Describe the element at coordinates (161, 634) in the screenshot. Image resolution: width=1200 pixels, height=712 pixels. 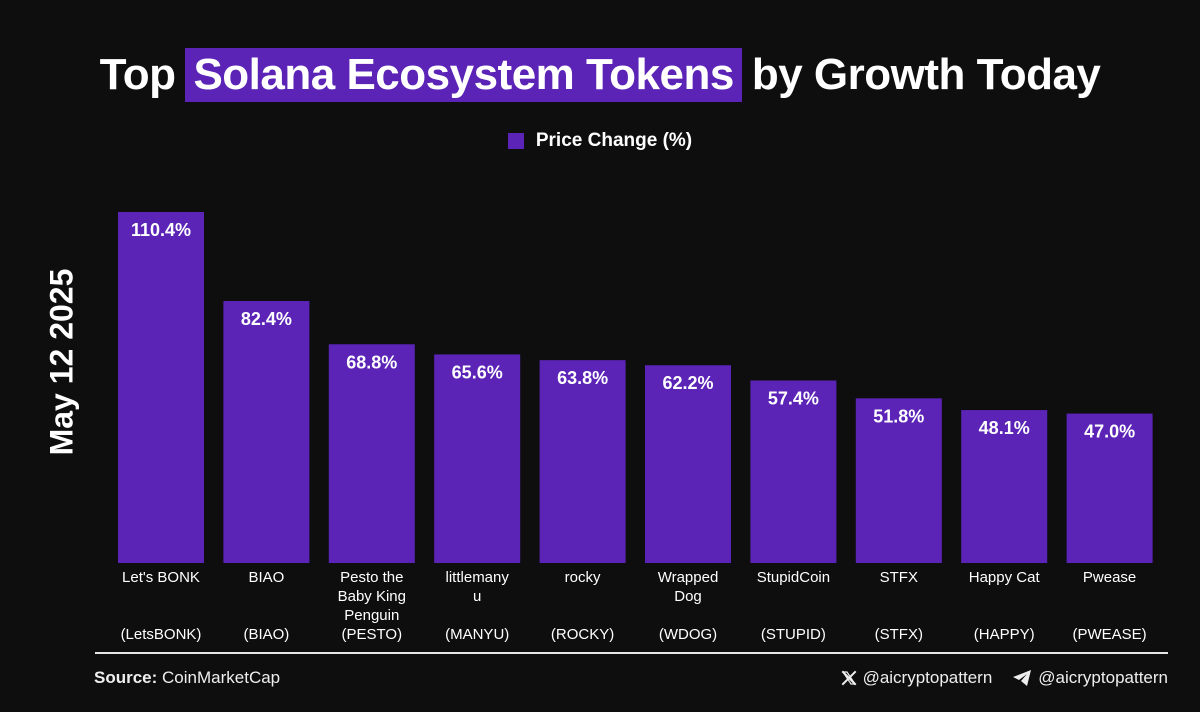
I see `x-ticker-label: (LetsBONK)` at that location.